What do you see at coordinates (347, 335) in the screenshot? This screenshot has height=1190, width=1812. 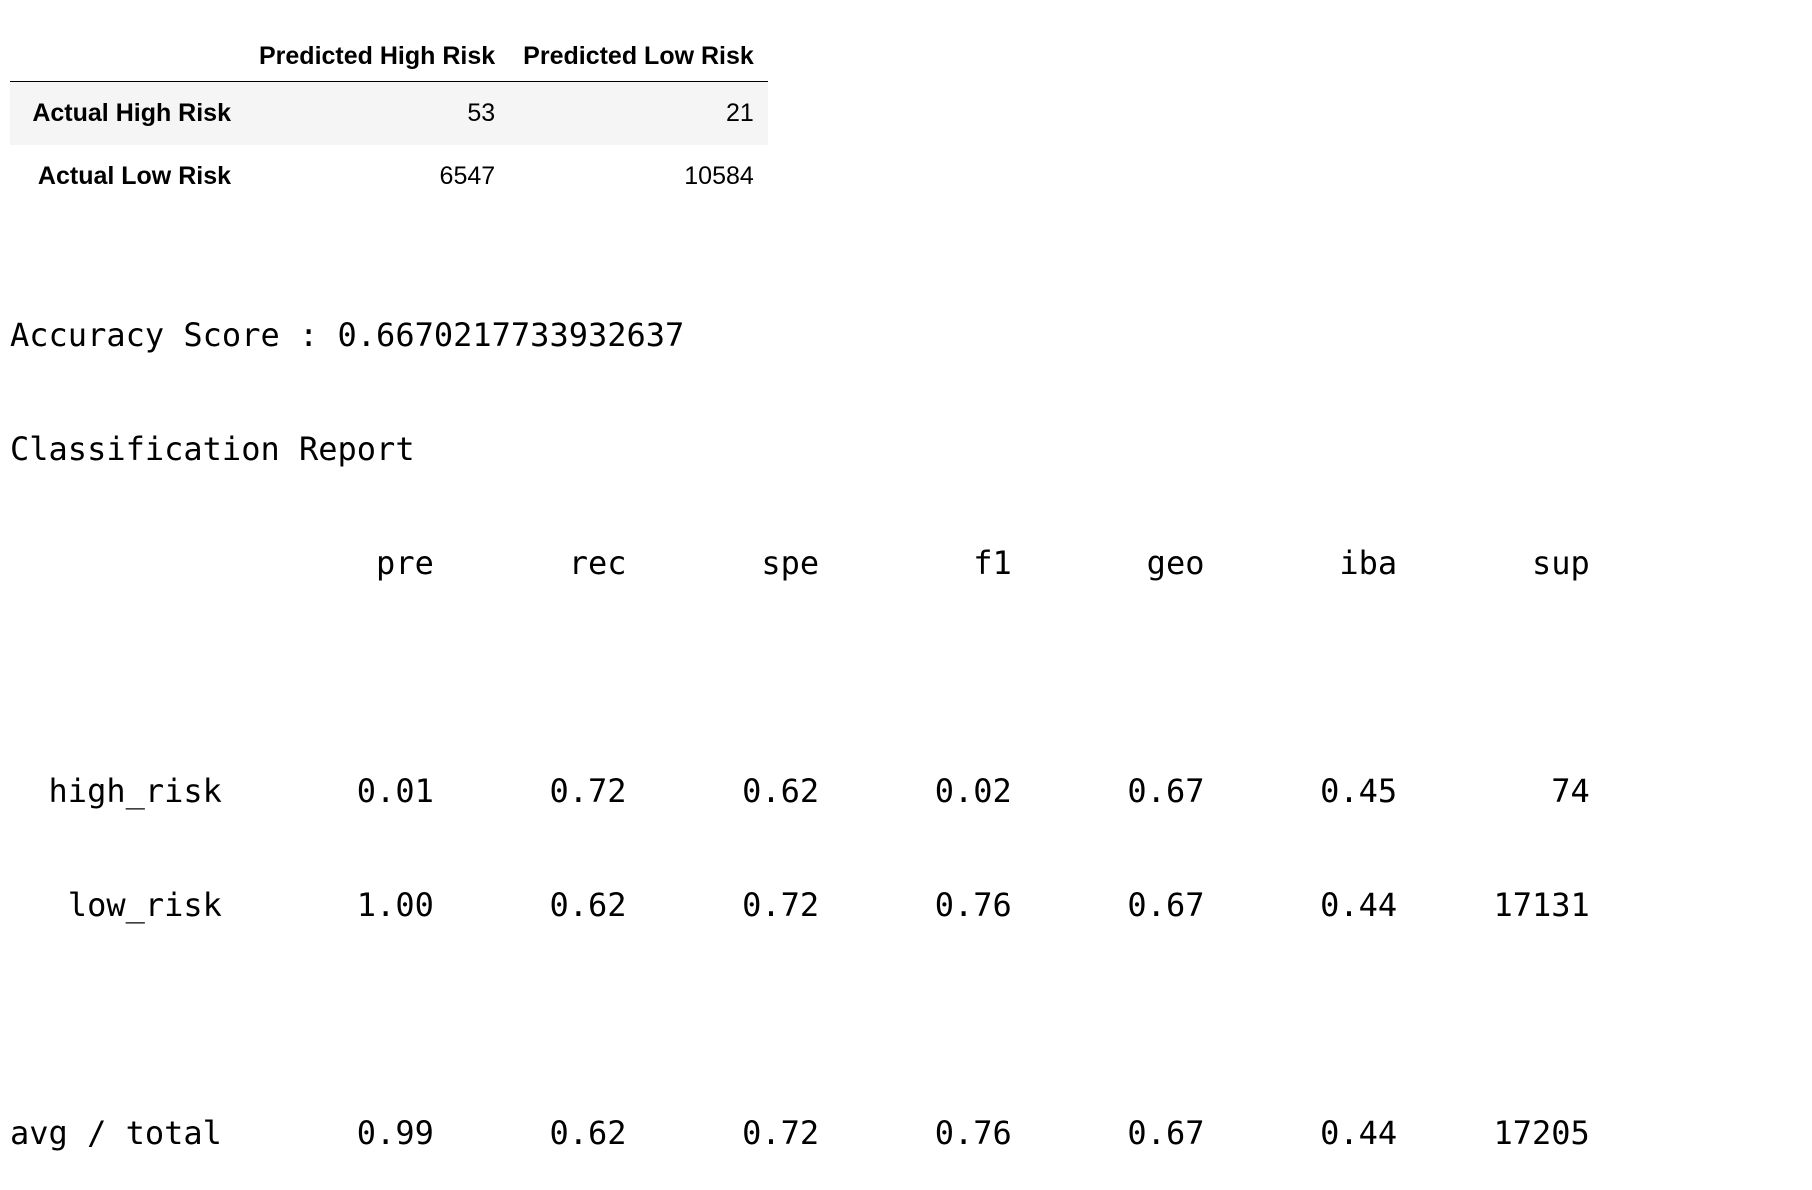 I see `accuracy-score-line: Accuracy Score : 0.6670217733932637` at bounding box center [347, 335].